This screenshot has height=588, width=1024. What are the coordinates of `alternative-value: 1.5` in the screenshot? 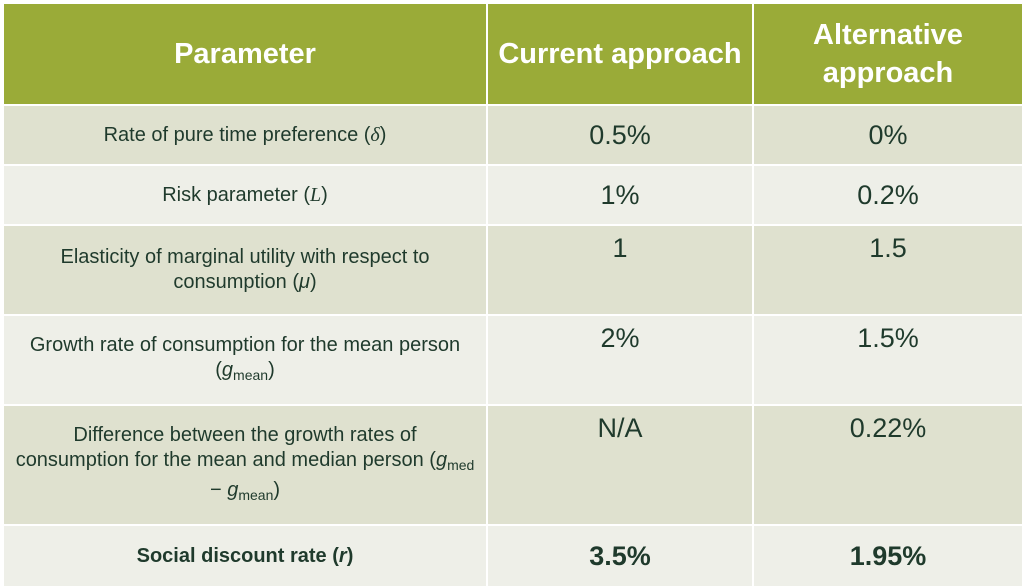 It's located at (888, 270).